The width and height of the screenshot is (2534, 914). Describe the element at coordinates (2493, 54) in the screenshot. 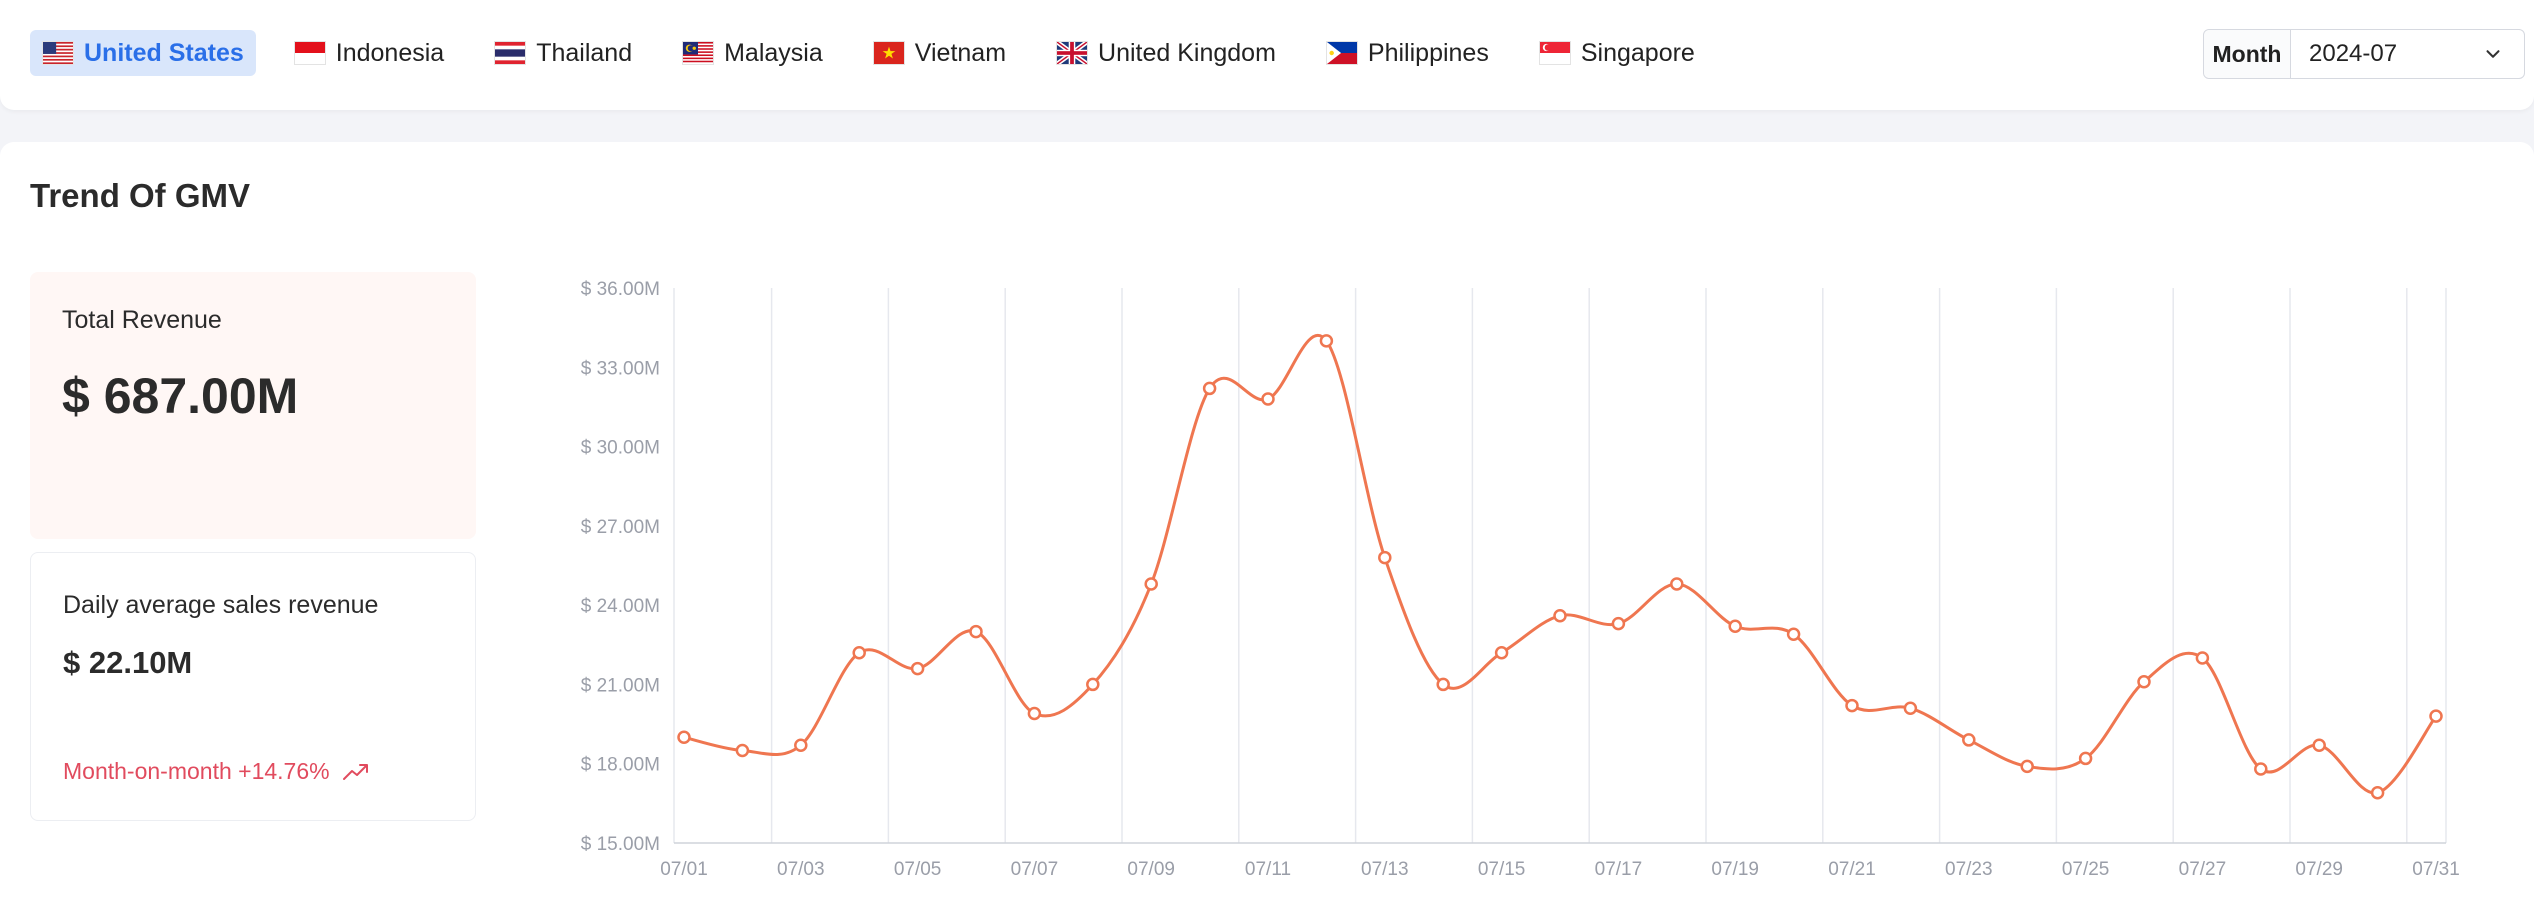

I see `chevron-down-icon` at that location.